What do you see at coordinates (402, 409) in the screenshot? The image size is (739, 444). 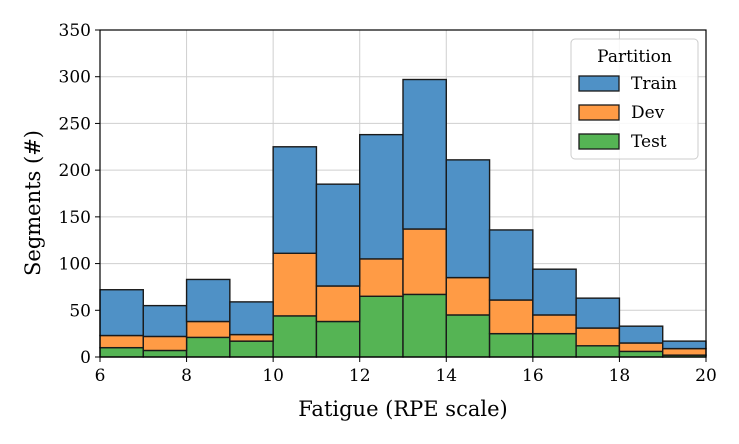 I see `x-axis-label: Fatigue (RPE scale)` at bounding box center [402, 409].